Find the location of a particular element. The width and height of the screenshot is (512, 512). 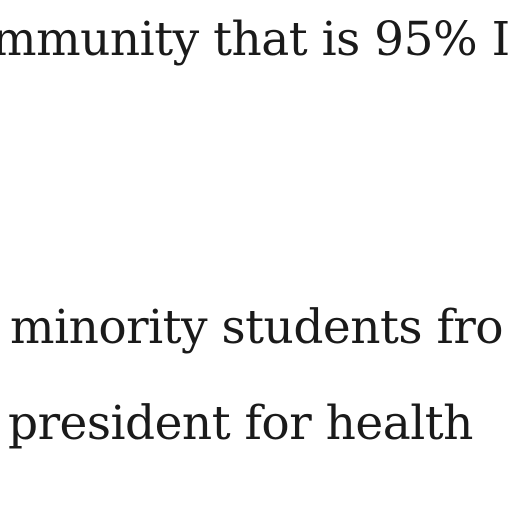

text-line-1: mmunity that is 95% I is located at coordinates (255, 39).